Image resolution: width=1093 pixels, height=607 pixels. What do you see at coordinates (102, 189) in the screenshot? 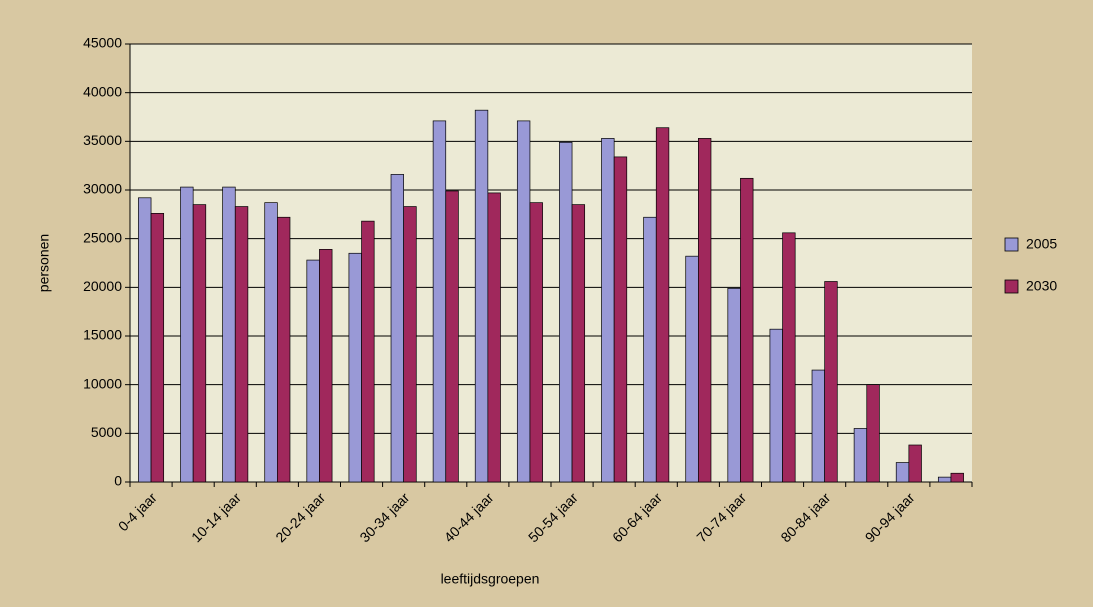
I see `y-tick-label: 30000` at bounding box center [102, 189].